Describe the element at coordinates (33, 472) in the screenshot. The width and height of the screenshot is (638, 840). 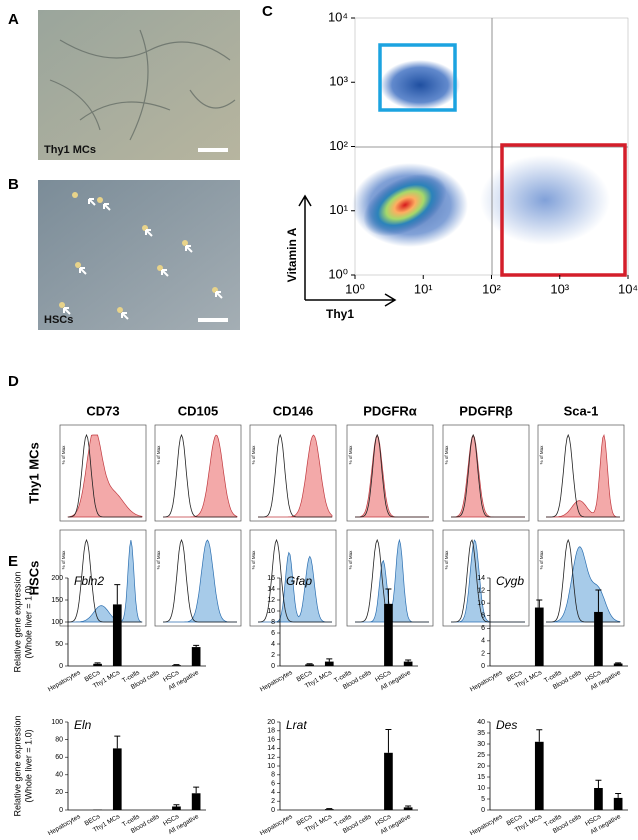
I see `row-label: Thy1 MCs` at that location.